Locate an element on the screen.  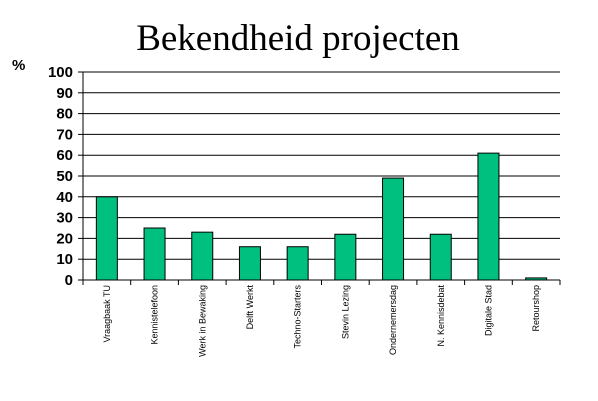
y-tick-label: 40 is located at coordinates (64, 197).